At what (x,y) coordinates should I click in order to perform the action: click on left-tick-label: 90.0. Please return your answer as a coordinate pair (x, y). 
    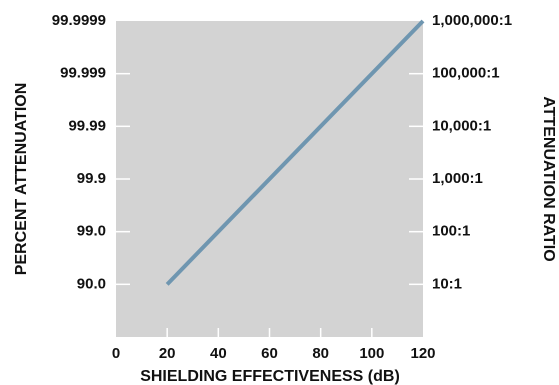
    Looking at the image, I should click on (91, 283).